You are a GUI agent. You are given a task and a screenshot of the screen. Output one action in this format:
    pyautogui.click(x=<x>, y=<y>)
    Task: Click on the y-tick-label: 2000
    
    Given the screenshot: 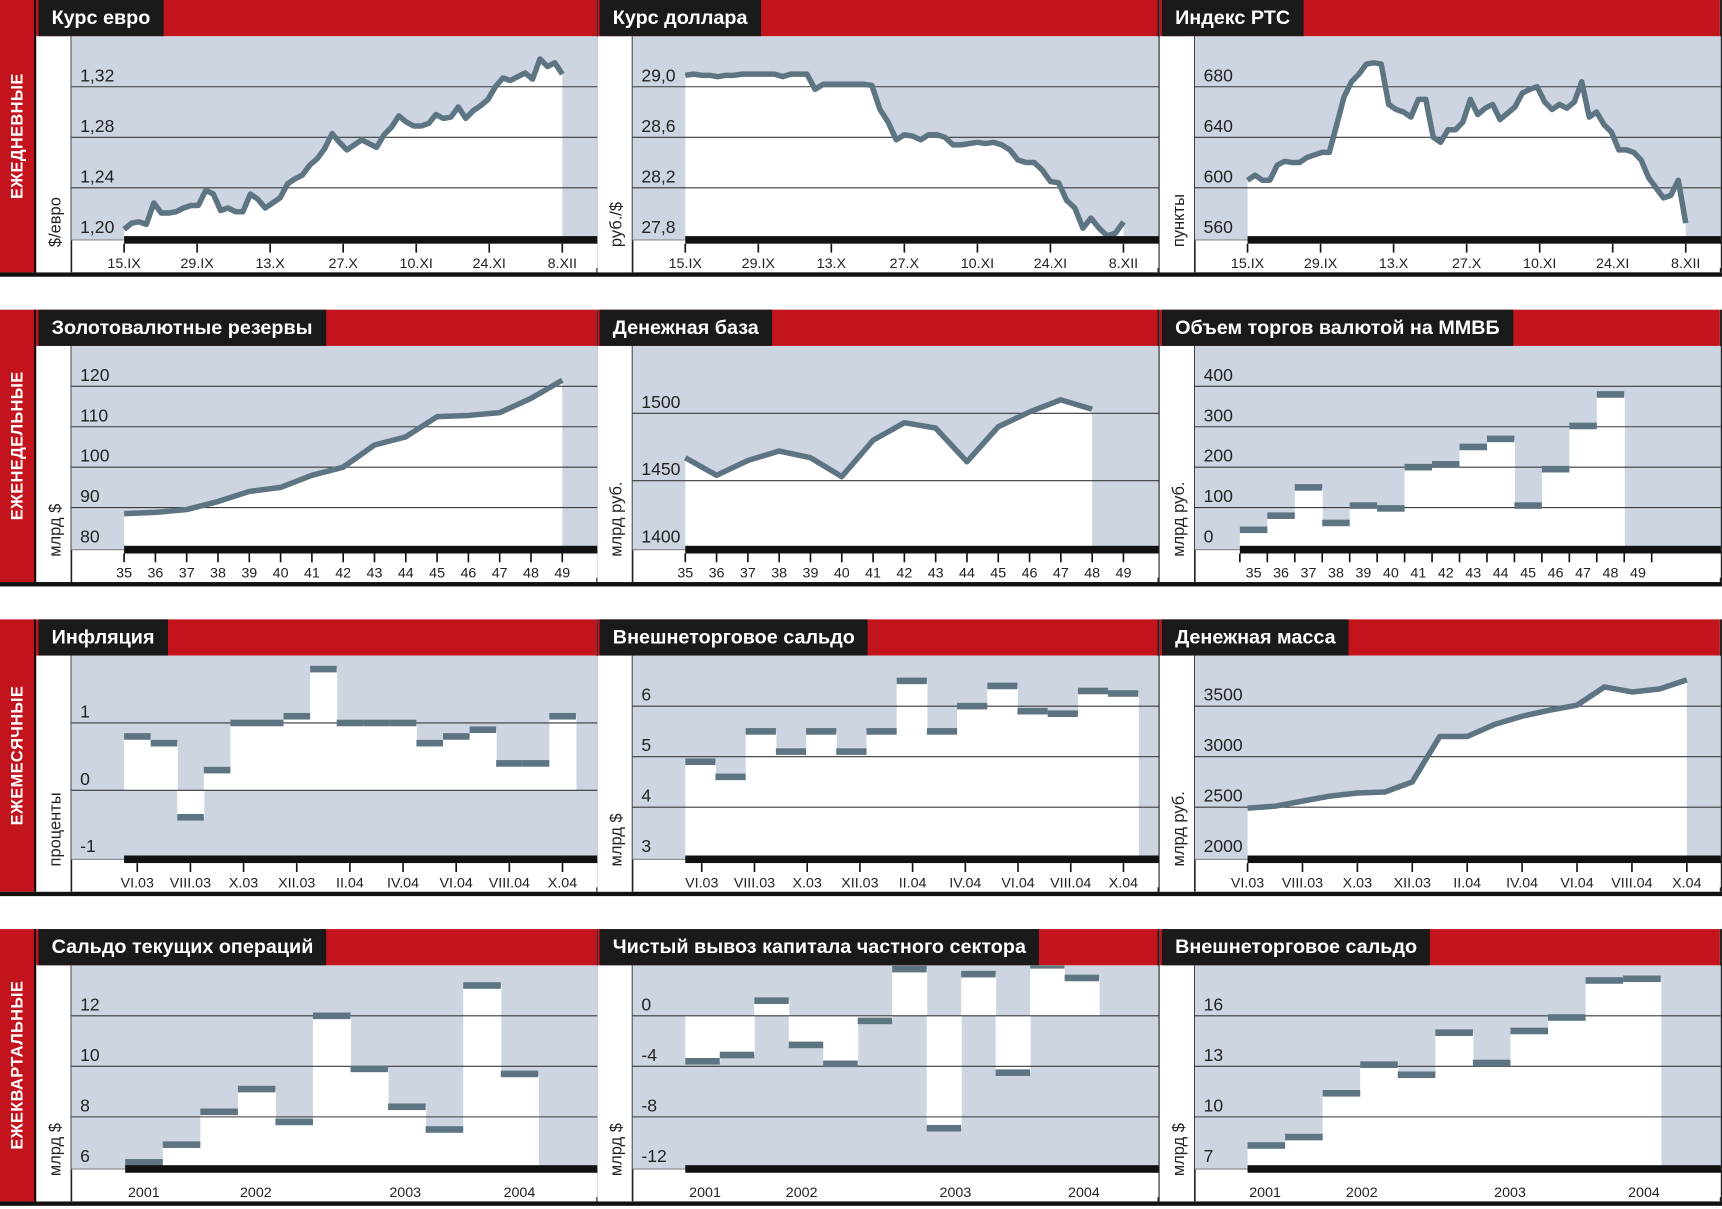 What is the action you would take?
    pyautogui.click(x=1223, y=846)
    